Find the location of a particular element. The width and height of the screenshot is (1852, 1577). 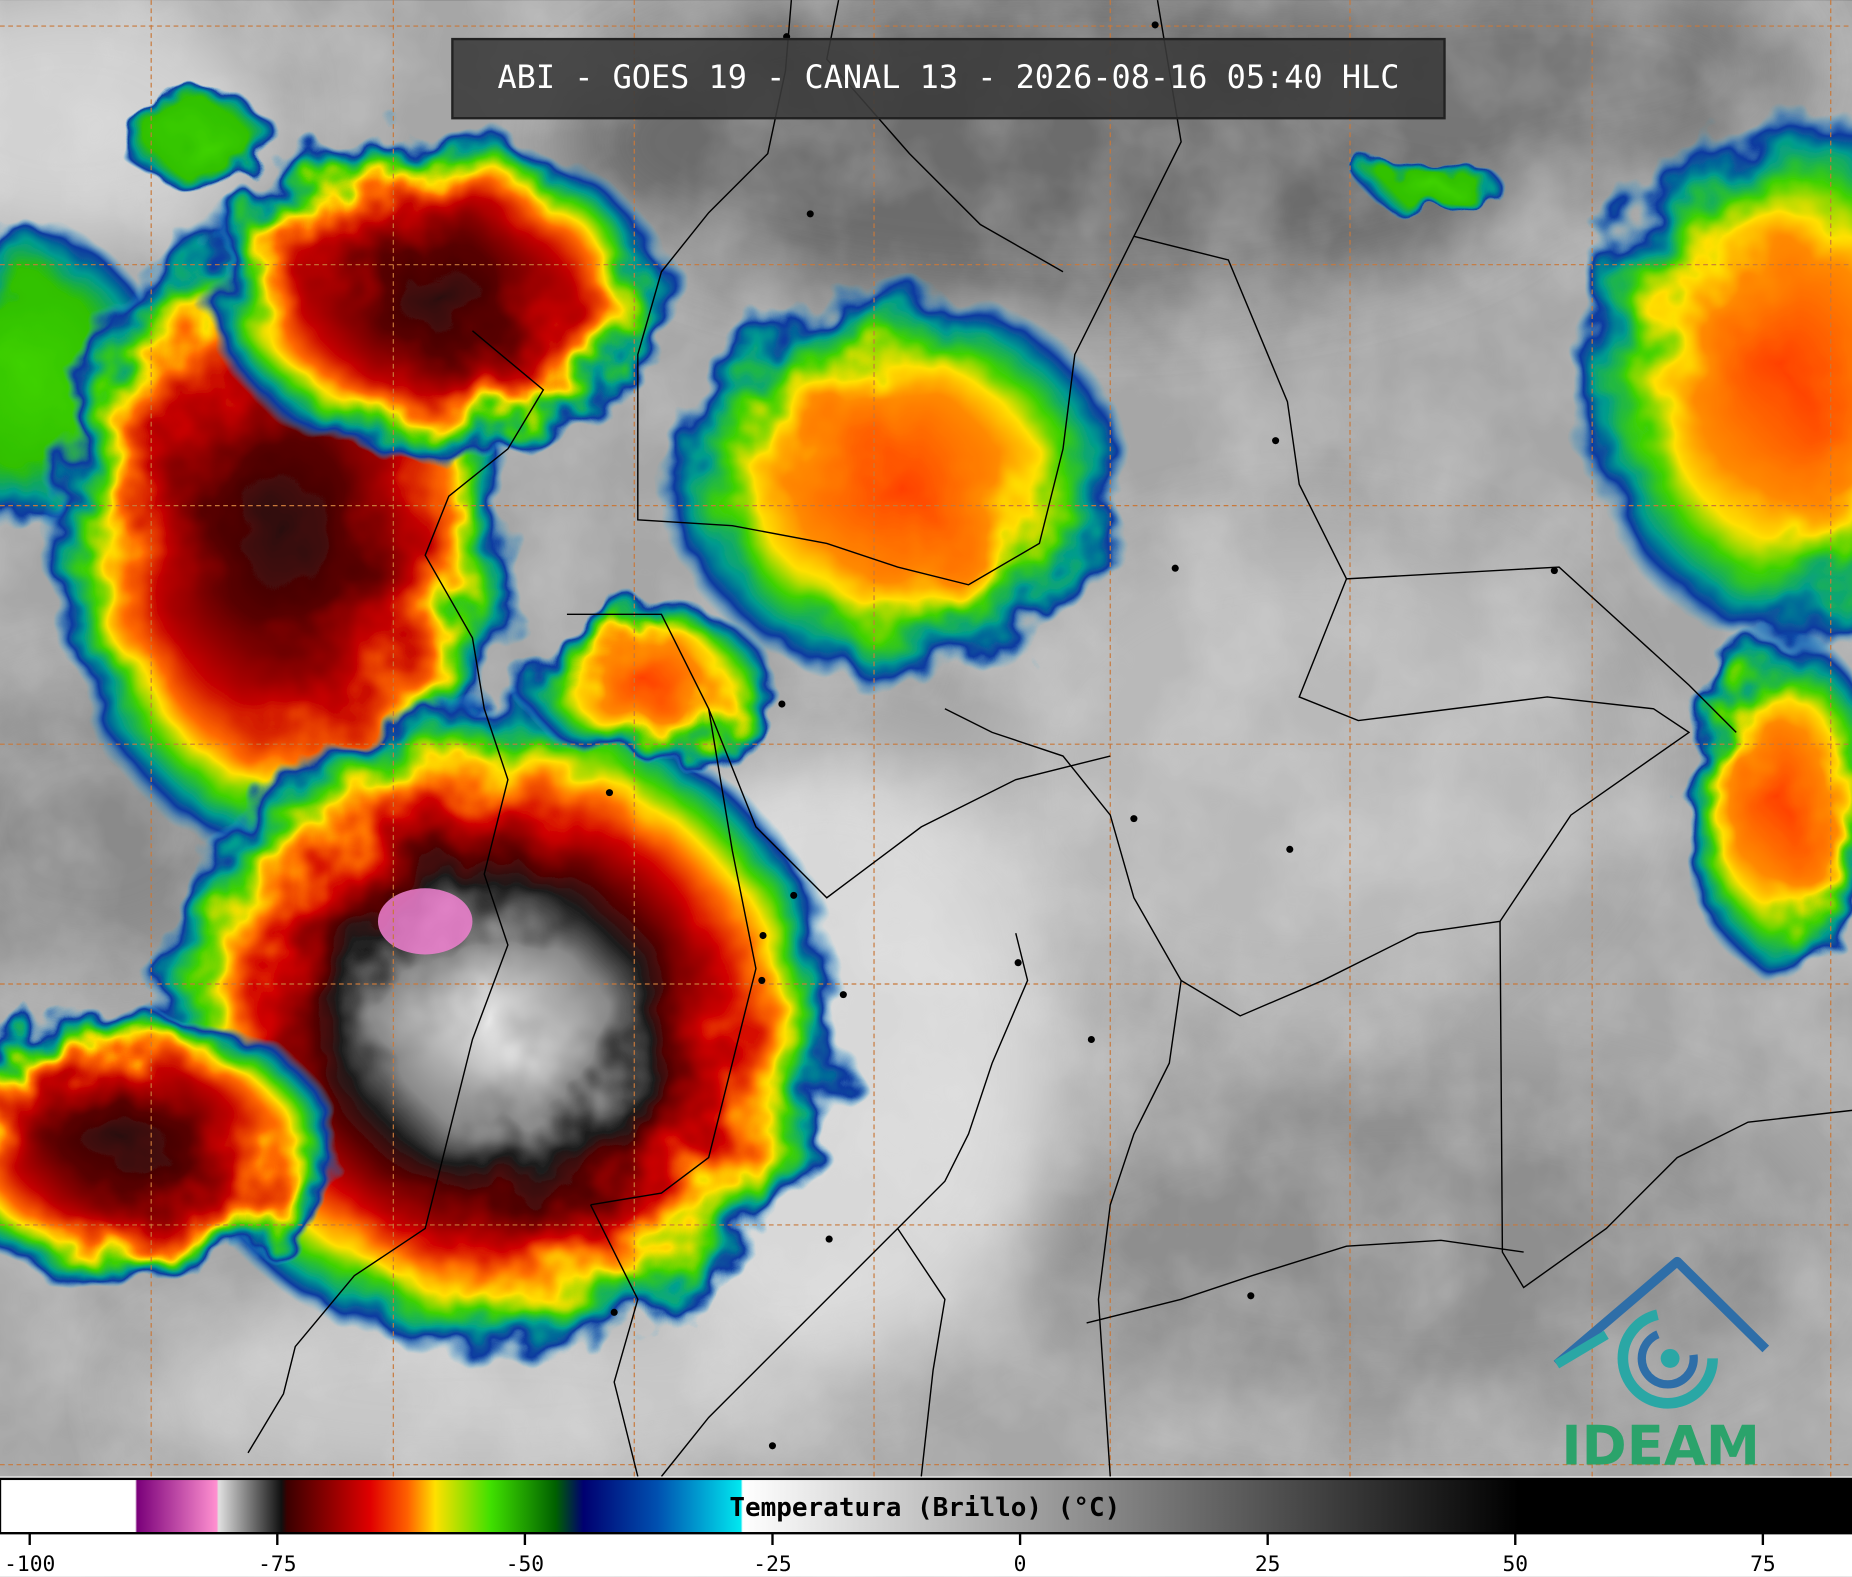

colorbar-tick-label: -75 is located at coordinates (277, 1564).